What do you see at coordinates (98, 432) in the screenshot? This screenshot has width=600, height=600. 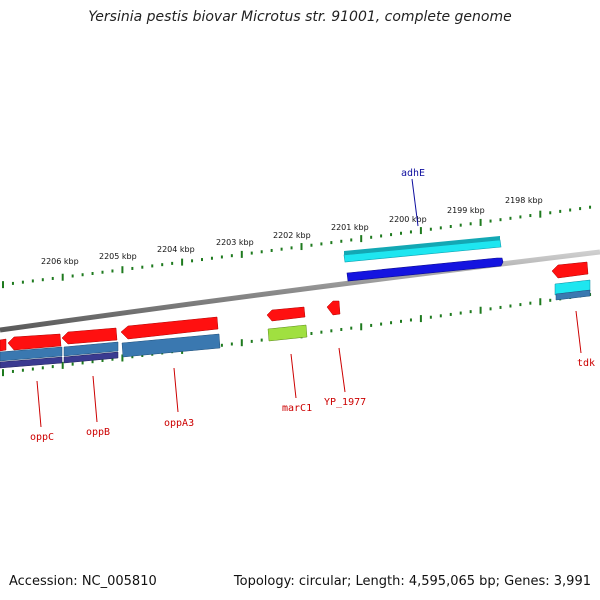 I see `gene-label-oppB: oppB` at bounding box center [98, 432].